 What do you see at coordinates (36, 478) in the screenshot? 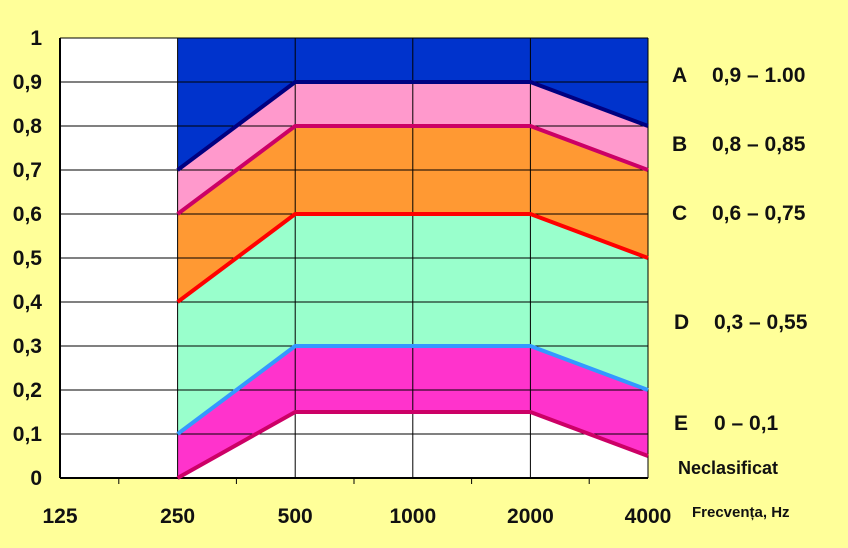
I see `y-tick-label: 0` at bounding box center [36, 478].